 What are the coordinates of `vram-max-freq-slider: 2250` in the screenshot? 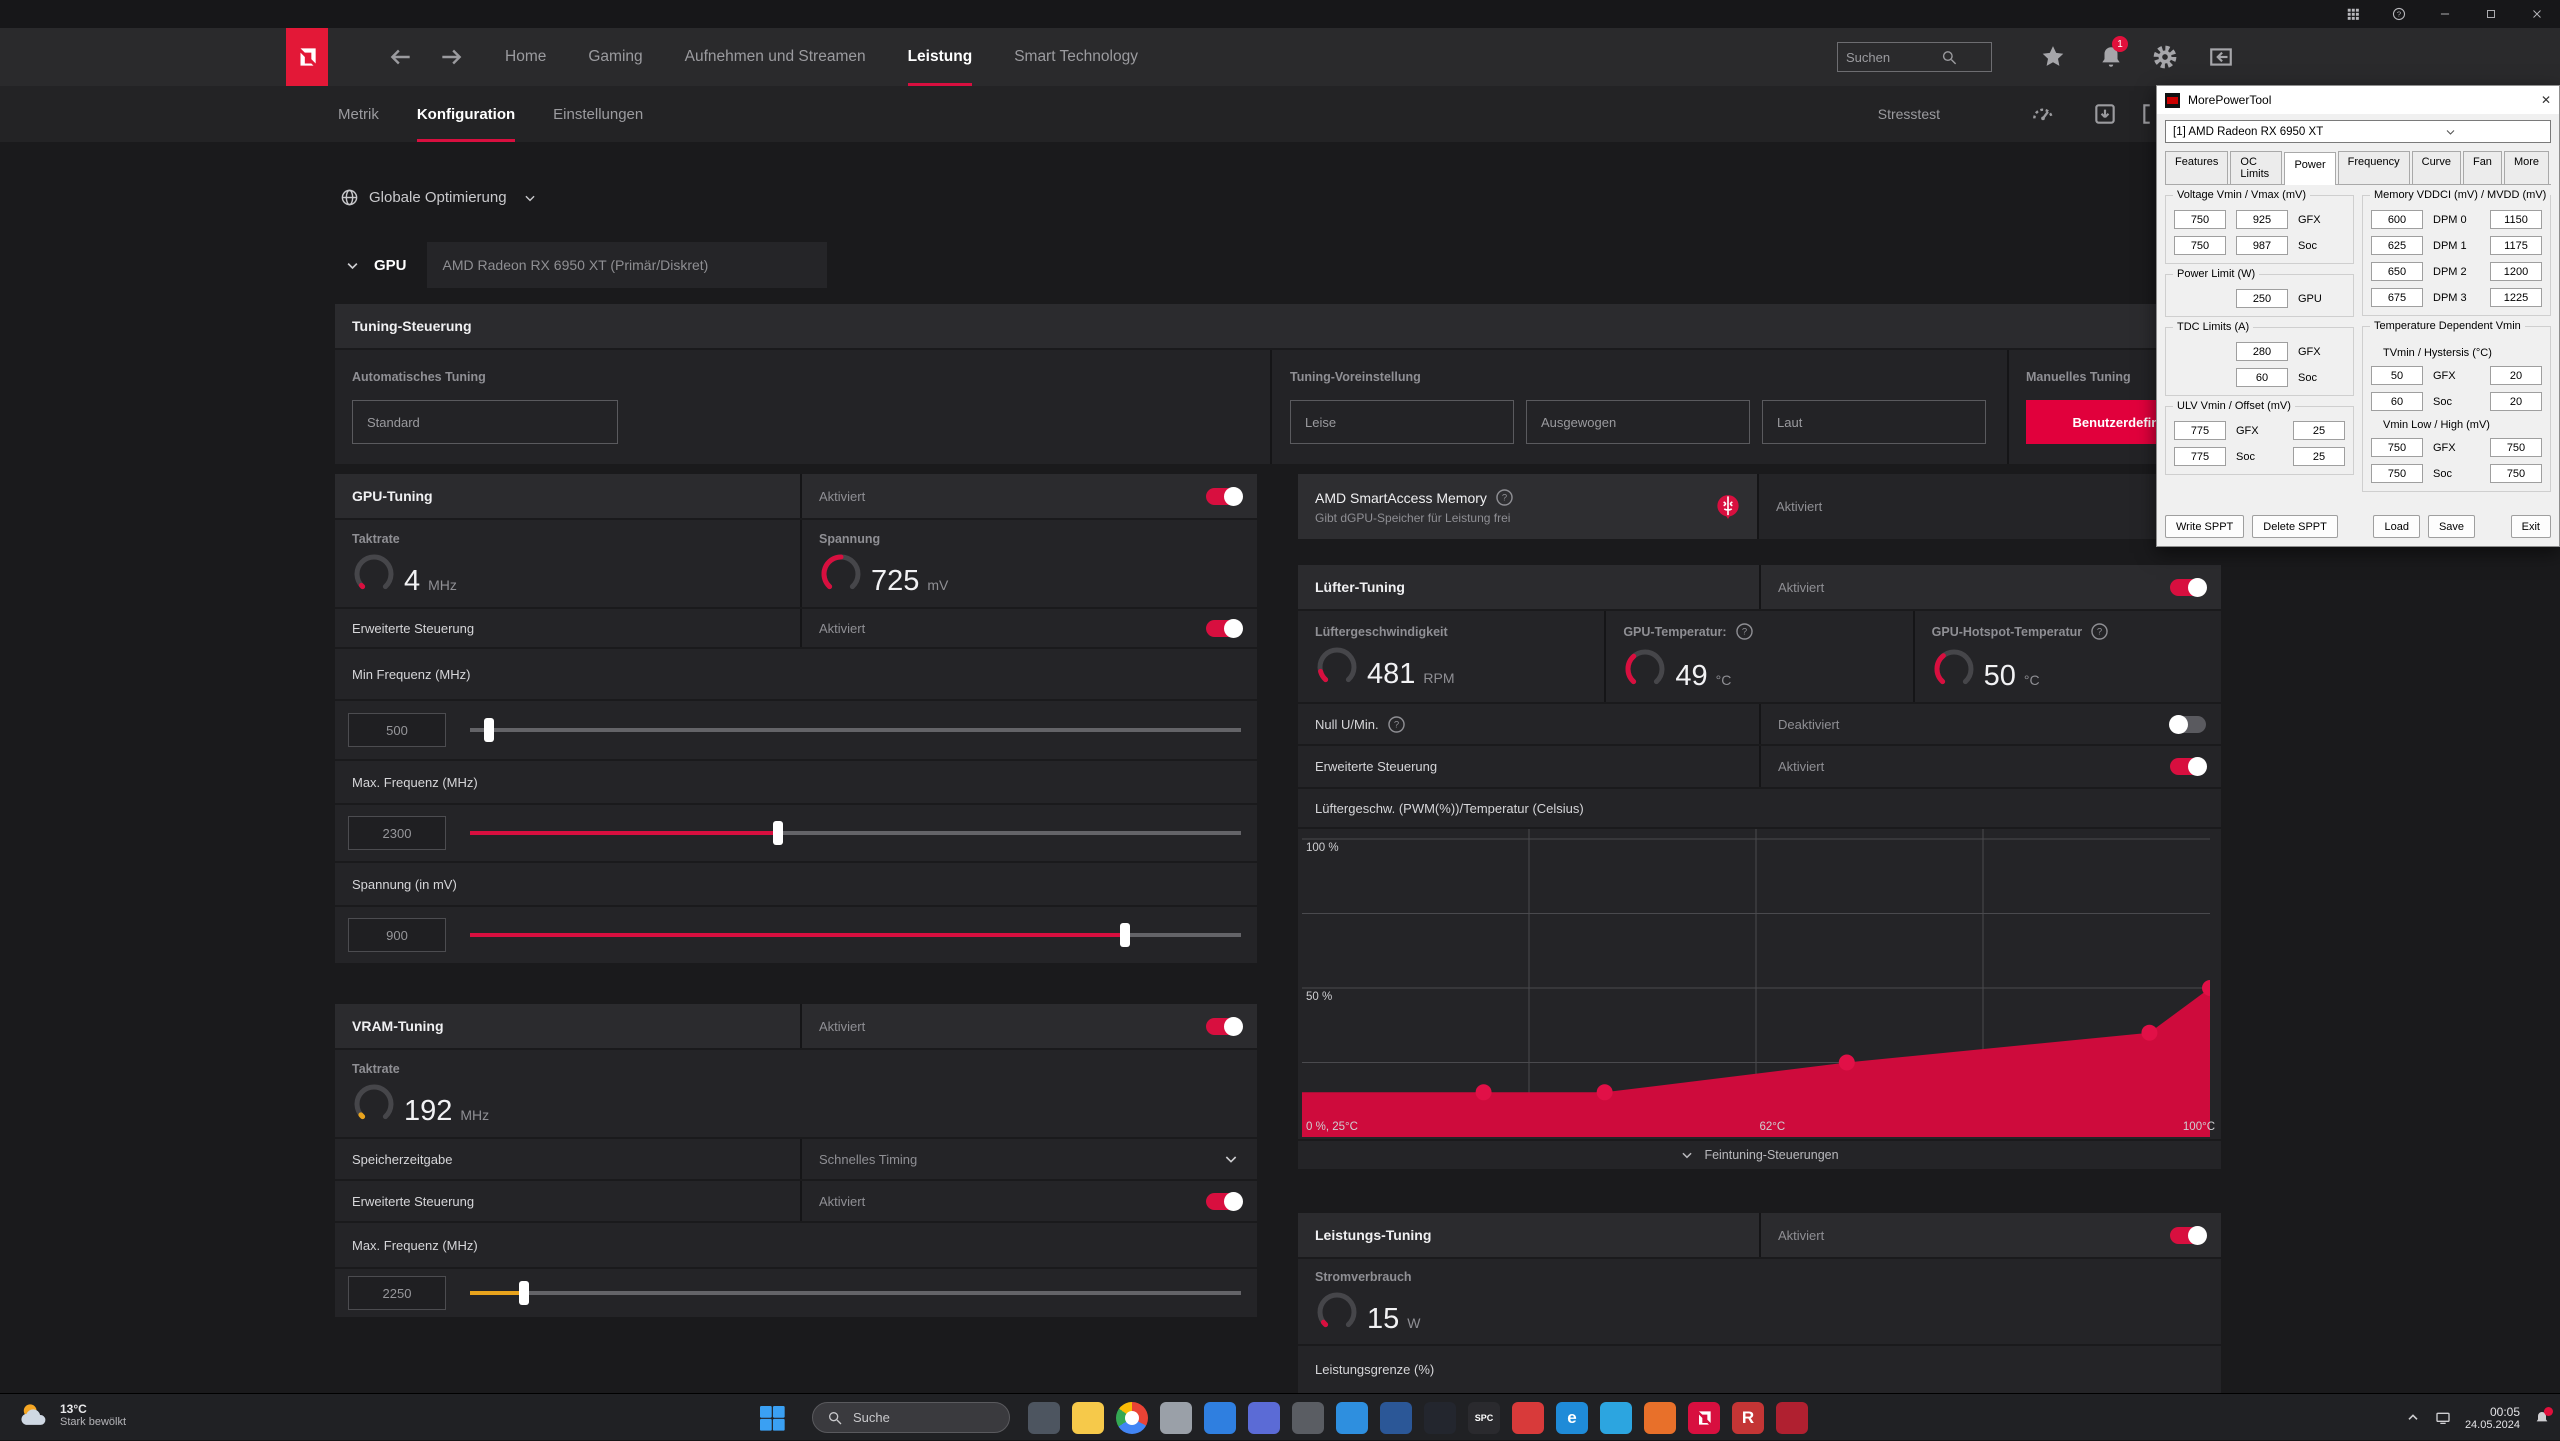 It's located at (796, 1293).